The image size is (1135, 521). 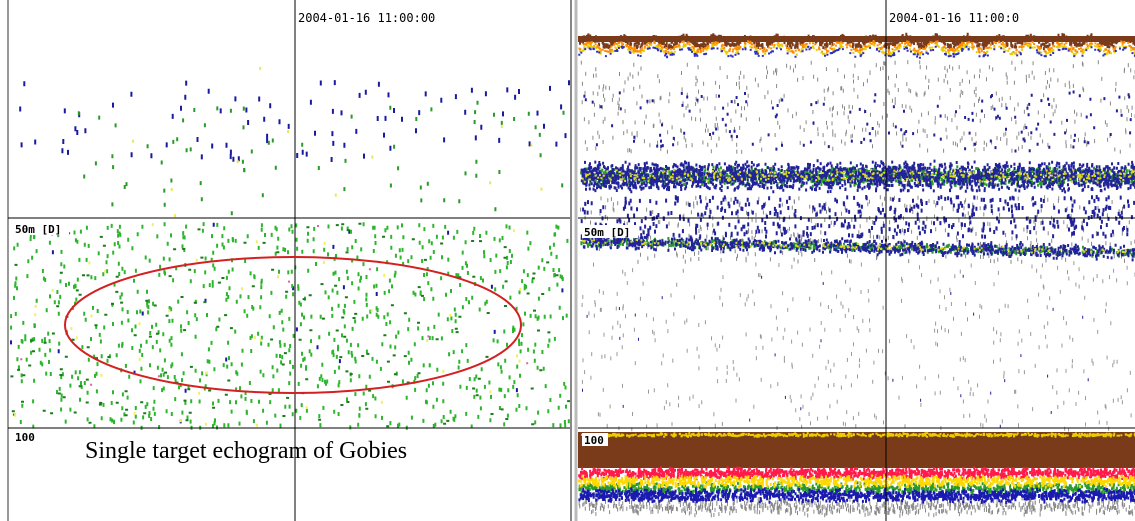 I want to click on timestamp: 2004-01-16 11:00:0, so click(x=954, y=18).